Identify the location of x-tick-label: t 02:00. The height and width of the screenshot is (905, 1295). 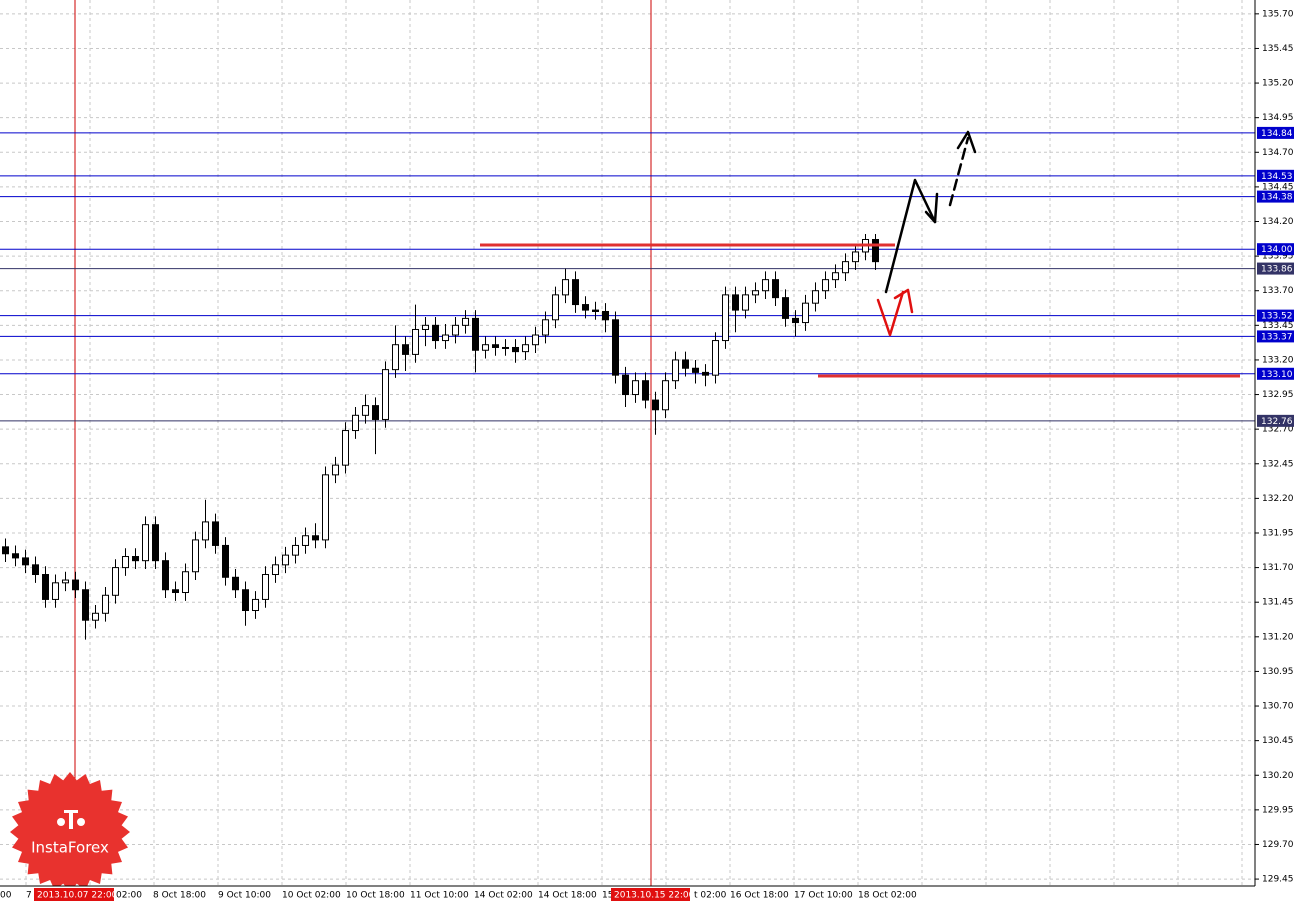
(710, 896).